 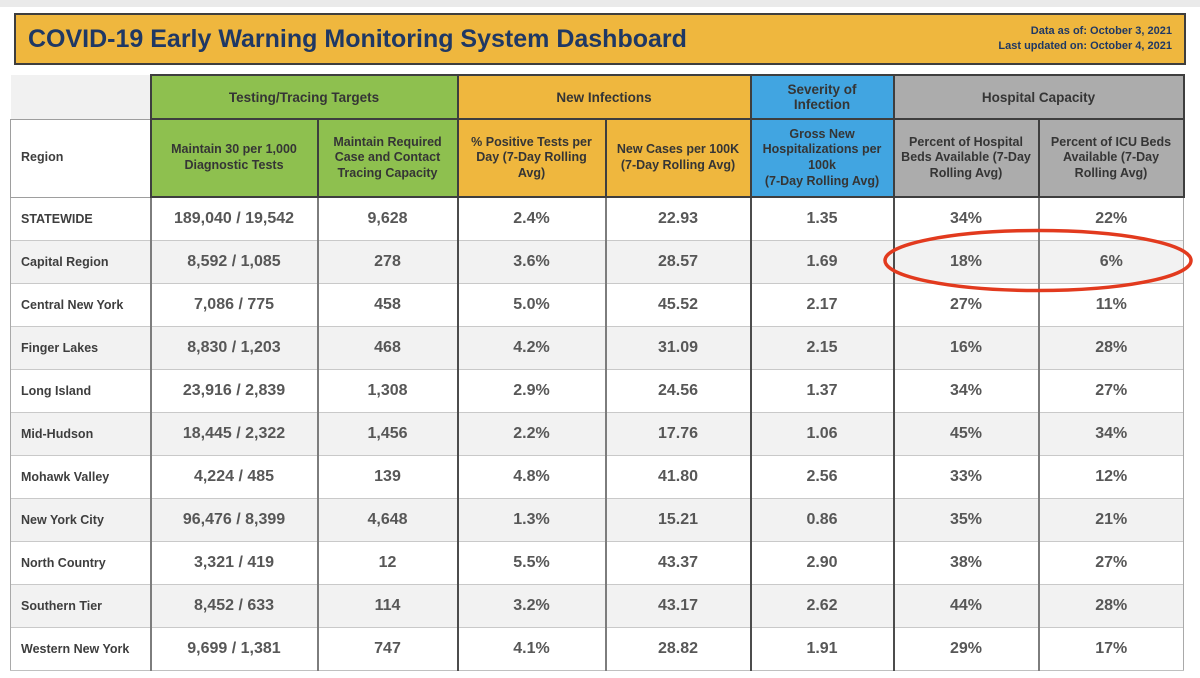 What do you see at coordinates (531, 562) in the screenshot?
I see `data-cell: 5.5%` at bounding box center [531, 562].